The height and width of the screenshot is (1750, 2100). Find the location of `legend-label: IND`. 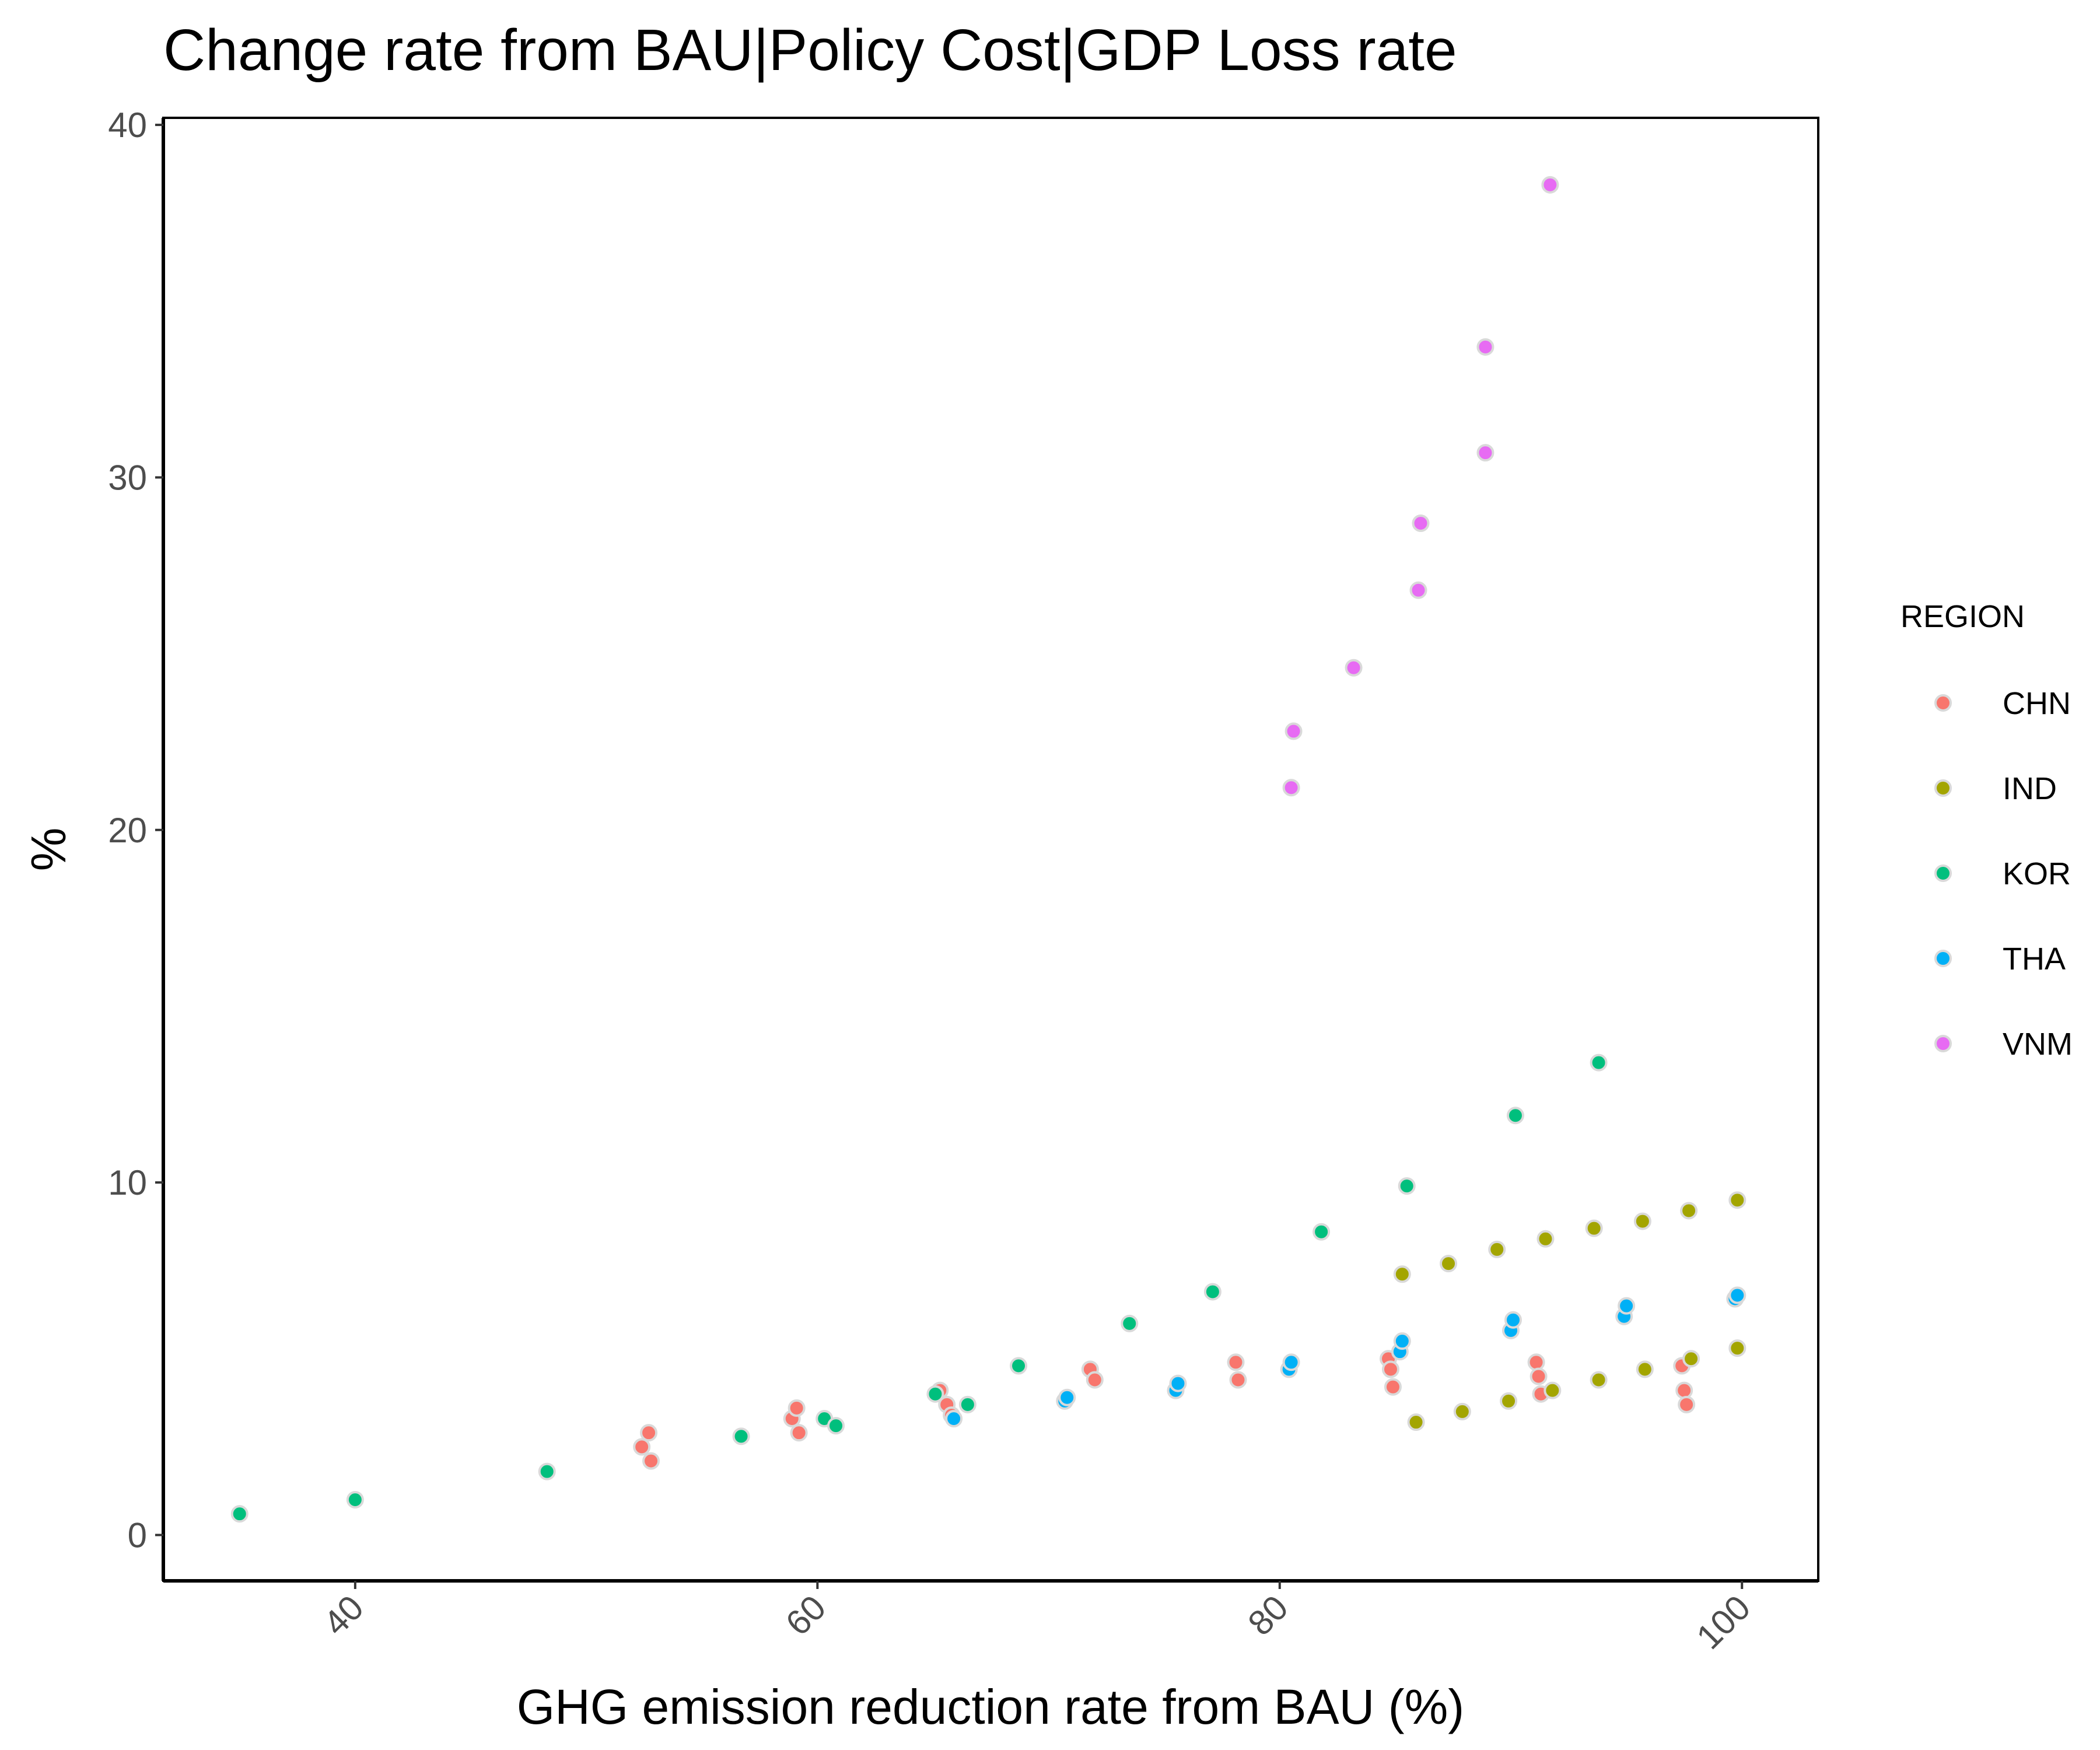

legend-label: IND is located at coordinates (2030, 788).